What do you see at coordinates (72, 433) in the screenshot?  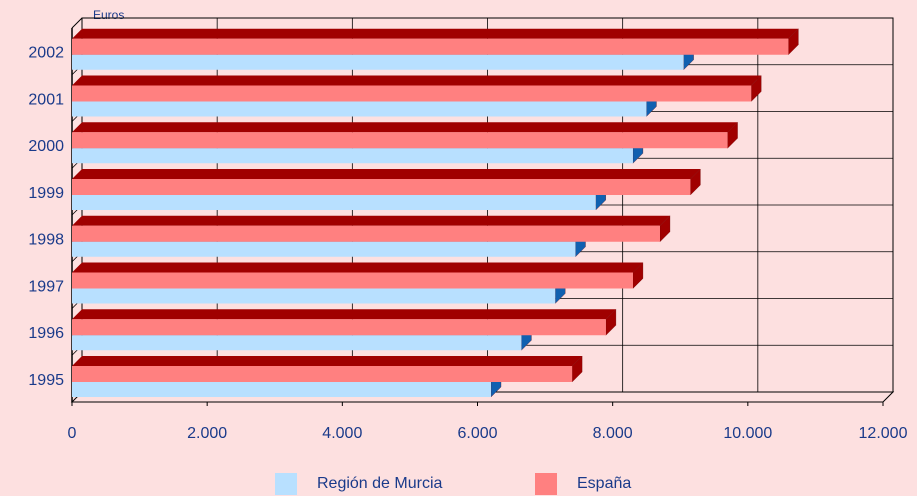 I see `x-tick-label: 0` at bounding box center [72, 433].